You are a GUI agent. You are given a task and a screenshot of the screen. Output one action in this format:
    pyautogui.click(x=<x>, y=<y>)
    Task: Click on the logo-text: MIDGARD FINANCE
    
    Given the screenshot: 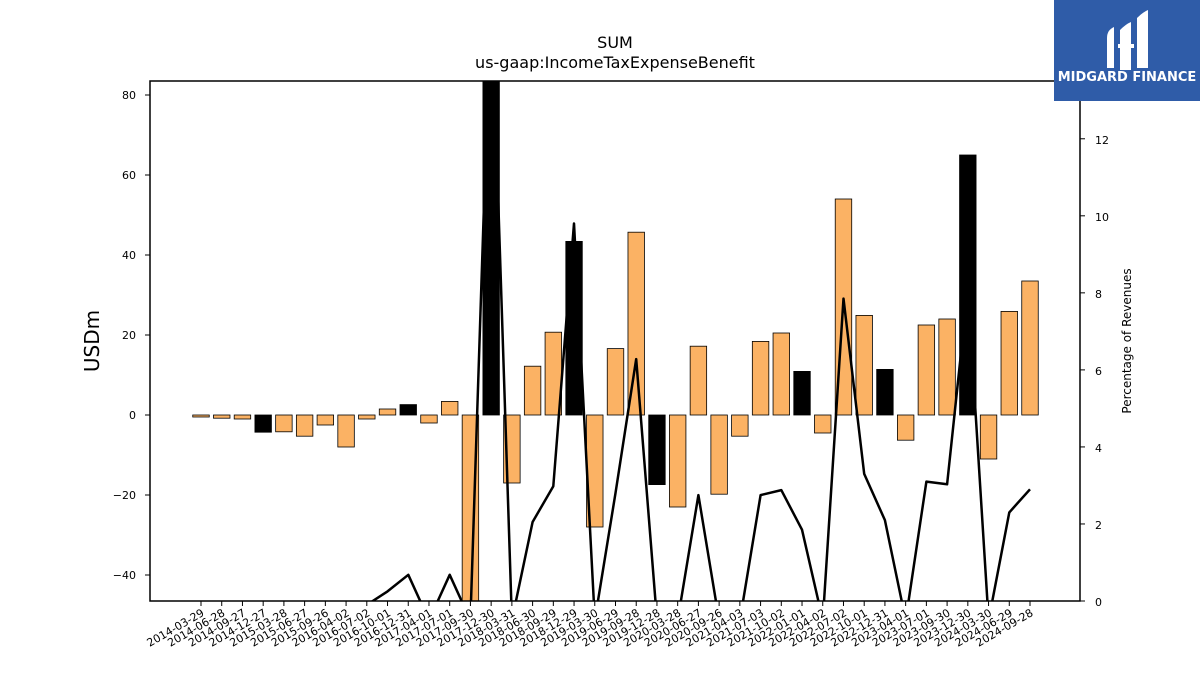 What is the action you would take?
    pyautogui.click(x=1127, y=77)
    